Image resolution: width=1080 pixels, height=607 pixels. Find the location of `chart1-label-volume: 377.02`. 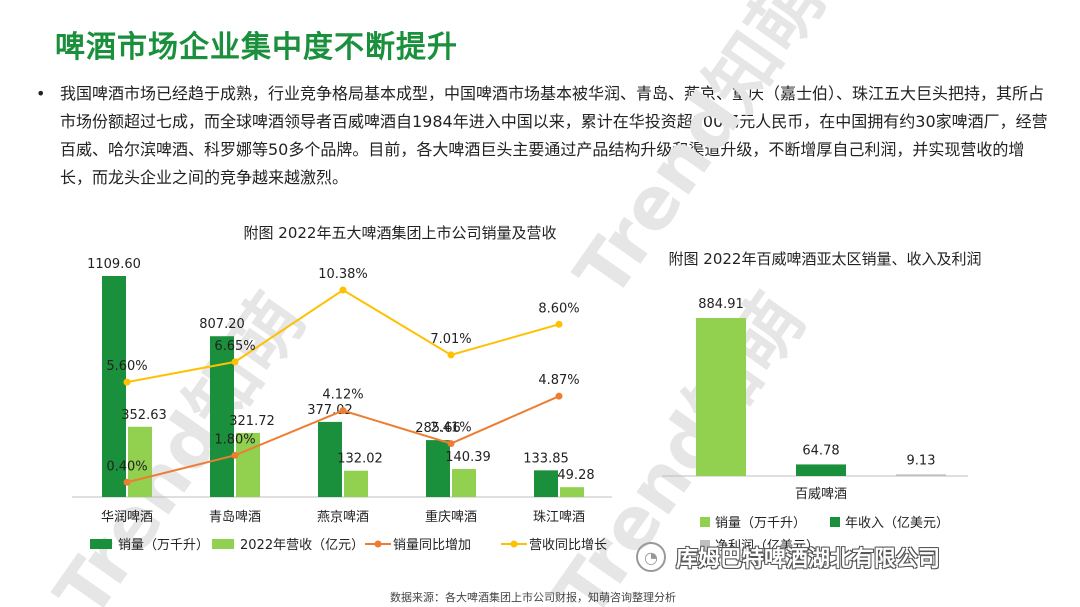

chart1-label-volume: 377.02 is located at coordinates (330, 410).